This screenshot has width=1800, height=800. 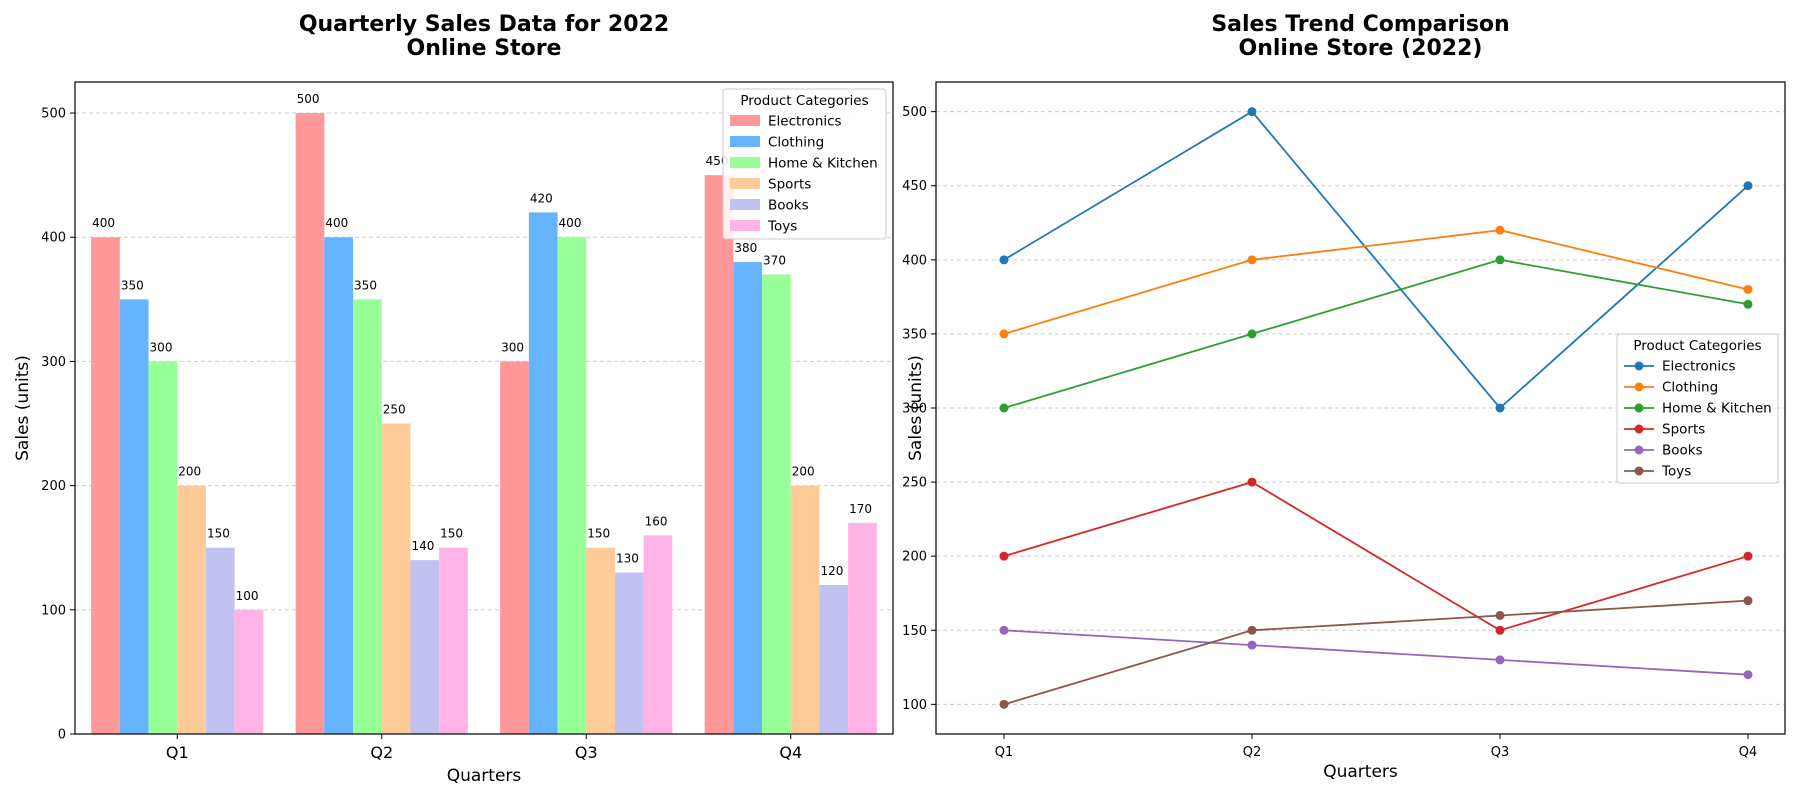 I want to click on point-electronics-q2, so click(x=1252, y=112).